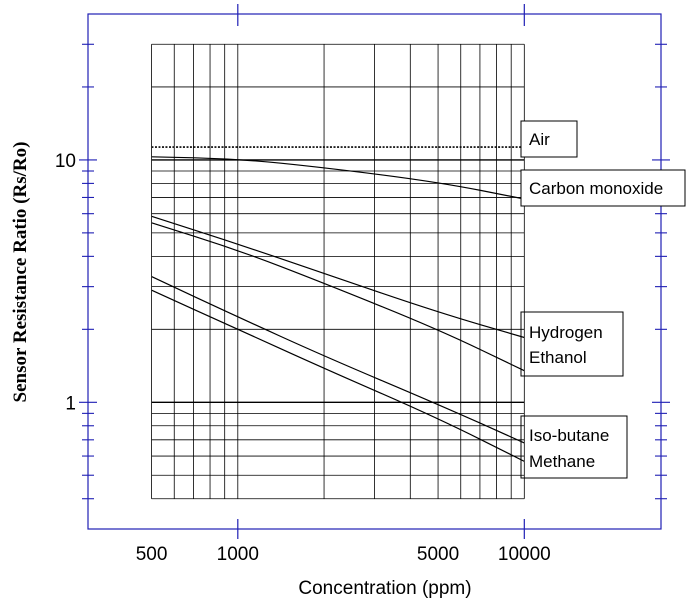 This screenshot has height=603, width=686. I want to click on series-label-hydrogen: Hydrogen, so click(566, 332).